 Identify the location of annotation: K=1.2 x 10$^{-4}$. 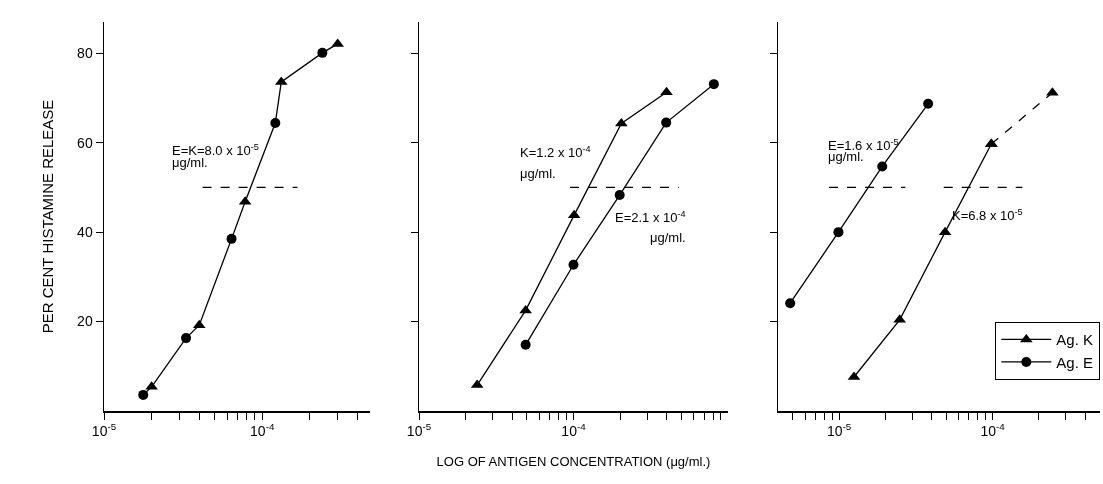
(555, 152).